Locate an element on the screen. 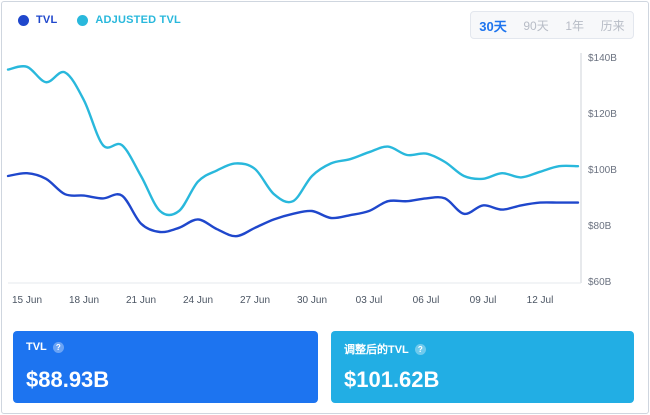 The height and width of the screenshot is (415, 650). x-tick-label: 24 Jun is located at coordinates (198, 300).